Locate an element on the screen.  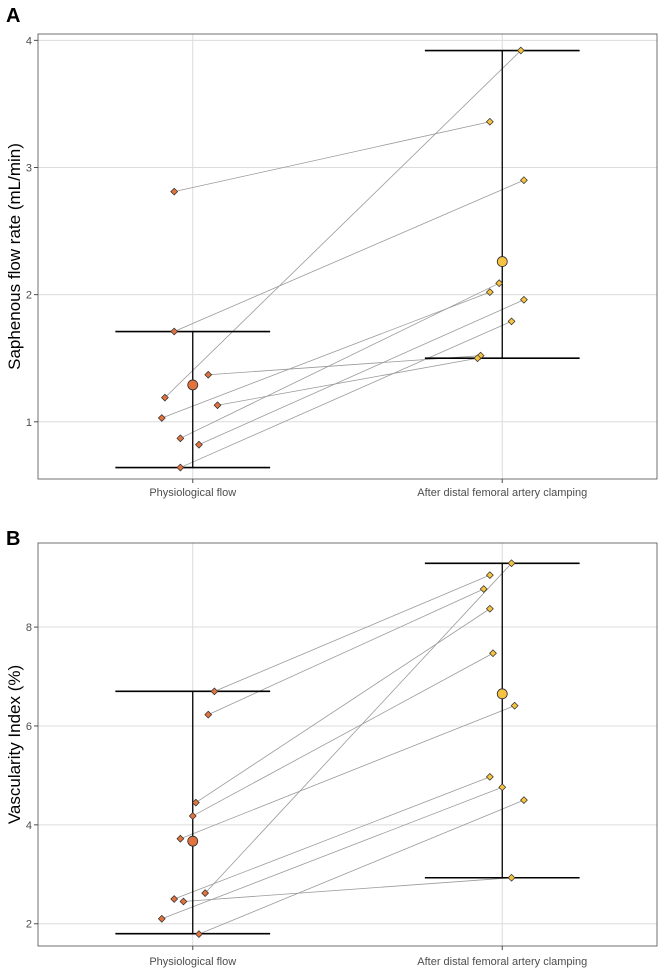
y-tick-label: 1 is located at coordinates (29, 423).